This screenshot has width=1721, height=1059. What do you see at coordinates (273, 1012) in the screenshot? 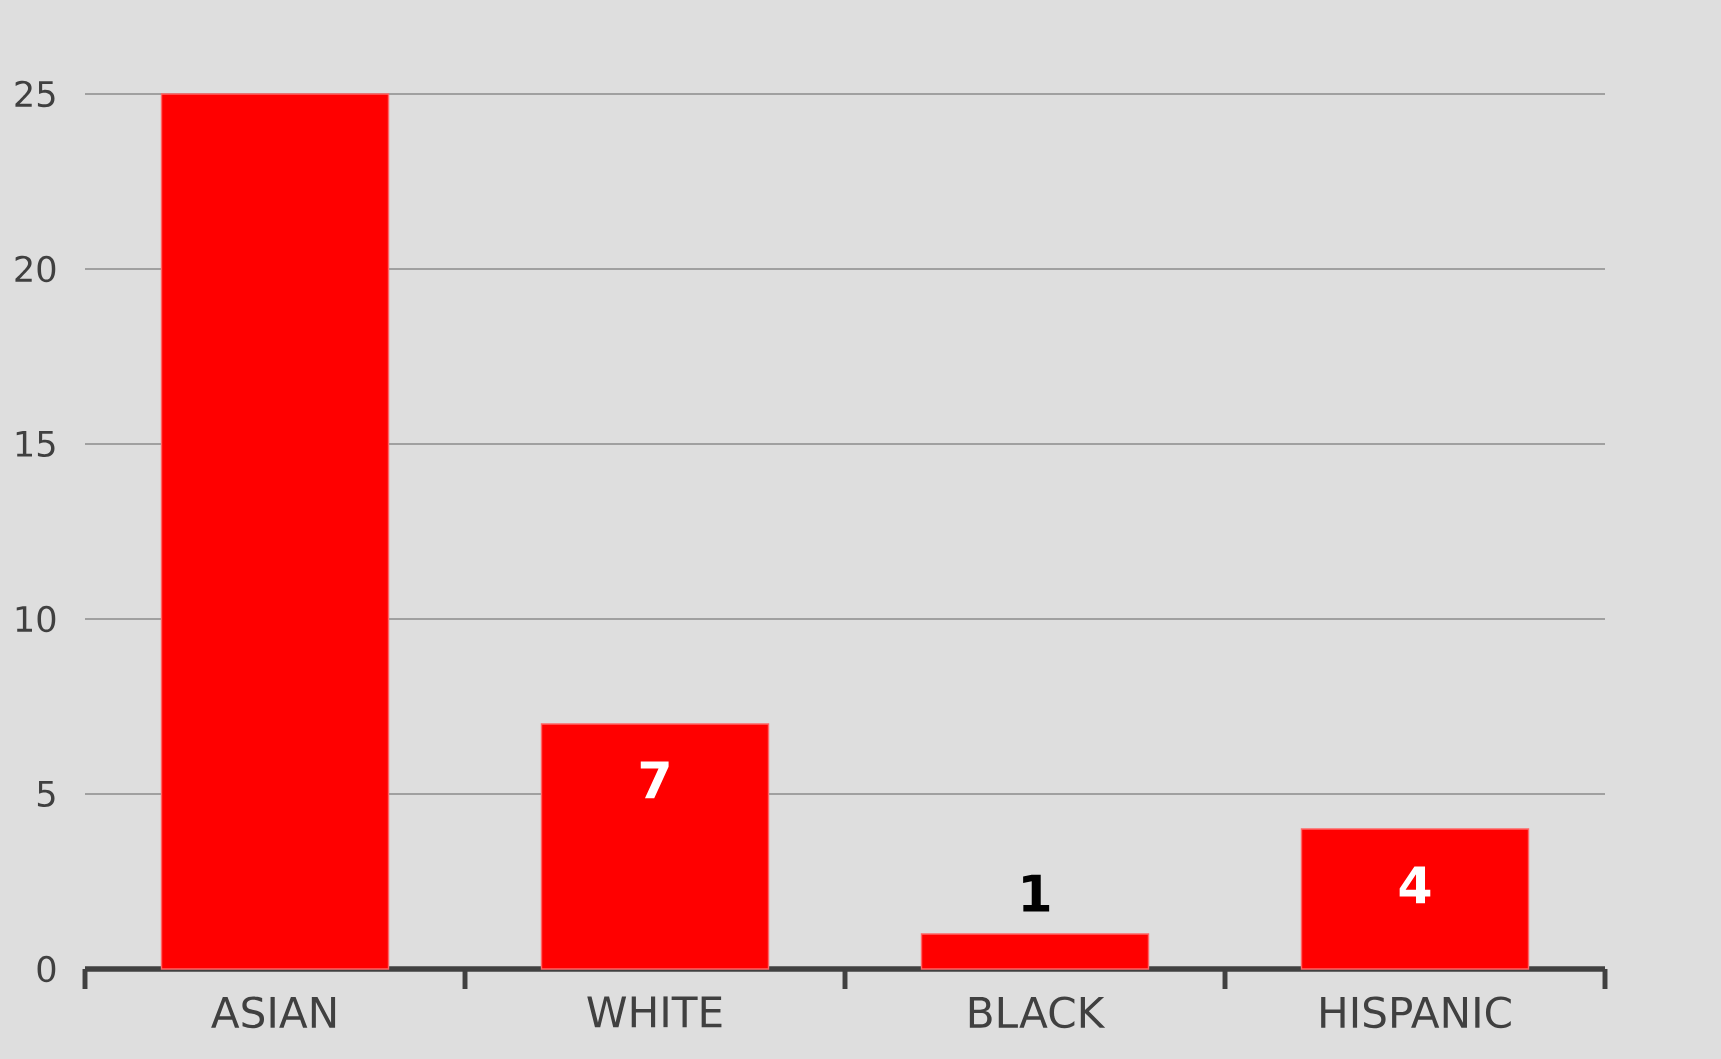
I see `x-tick-label: ASIAN` at bounding box center [273, 1012].